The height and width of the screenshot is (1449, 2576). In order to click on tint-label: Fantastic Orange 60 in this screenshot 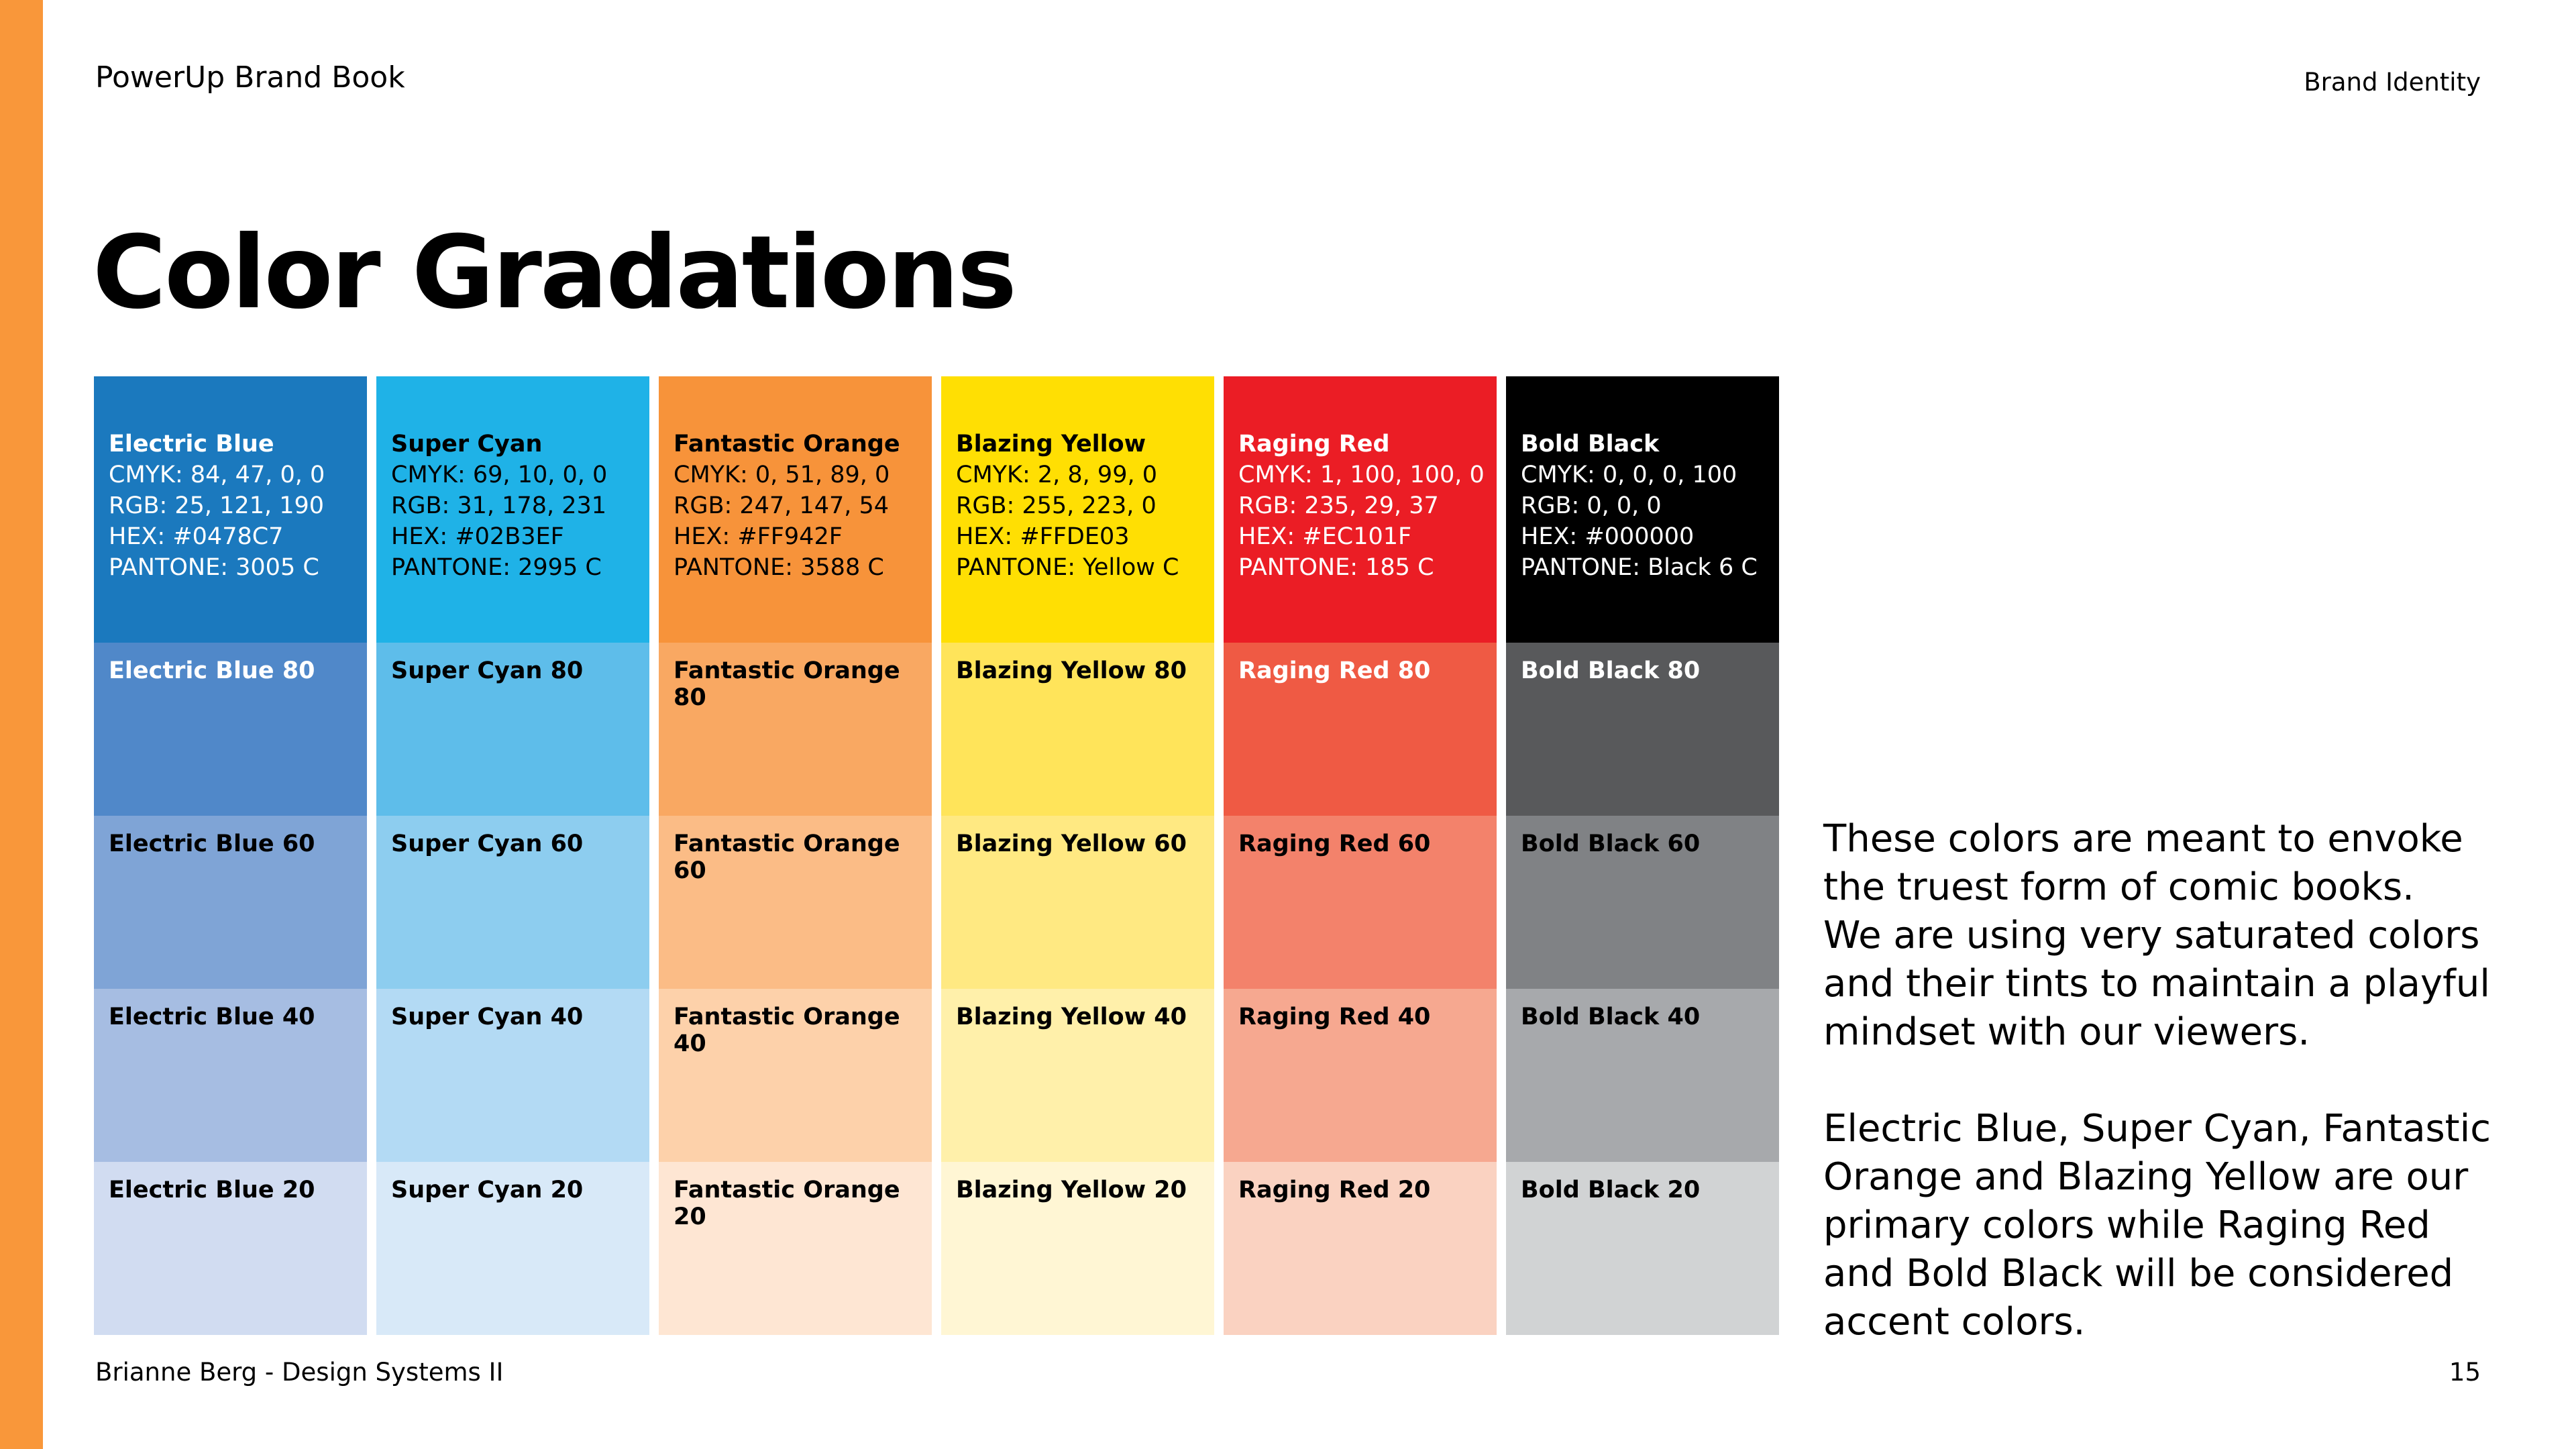, I will do `click(795, 902)`.